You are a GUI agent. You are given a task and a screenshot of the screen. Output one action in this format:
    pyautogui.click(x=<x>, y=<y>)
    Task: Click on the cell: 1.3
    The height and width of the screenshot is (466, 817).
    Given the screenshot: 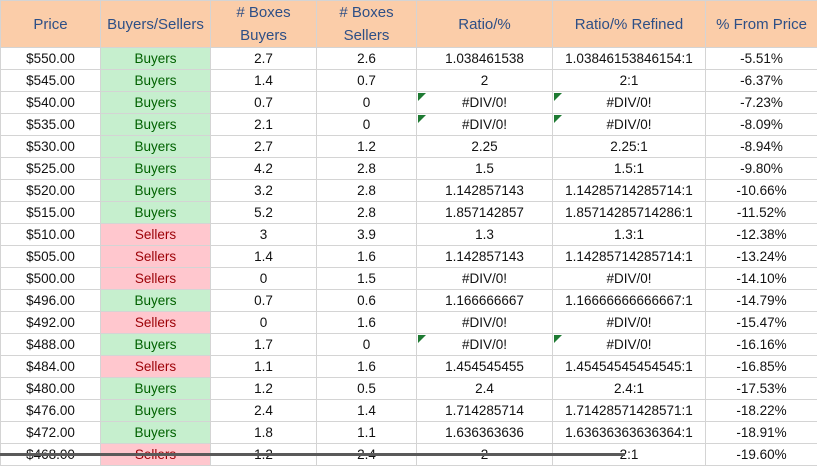 What is the action you would take?
    pyautogui.click(x=485, y=235)
    